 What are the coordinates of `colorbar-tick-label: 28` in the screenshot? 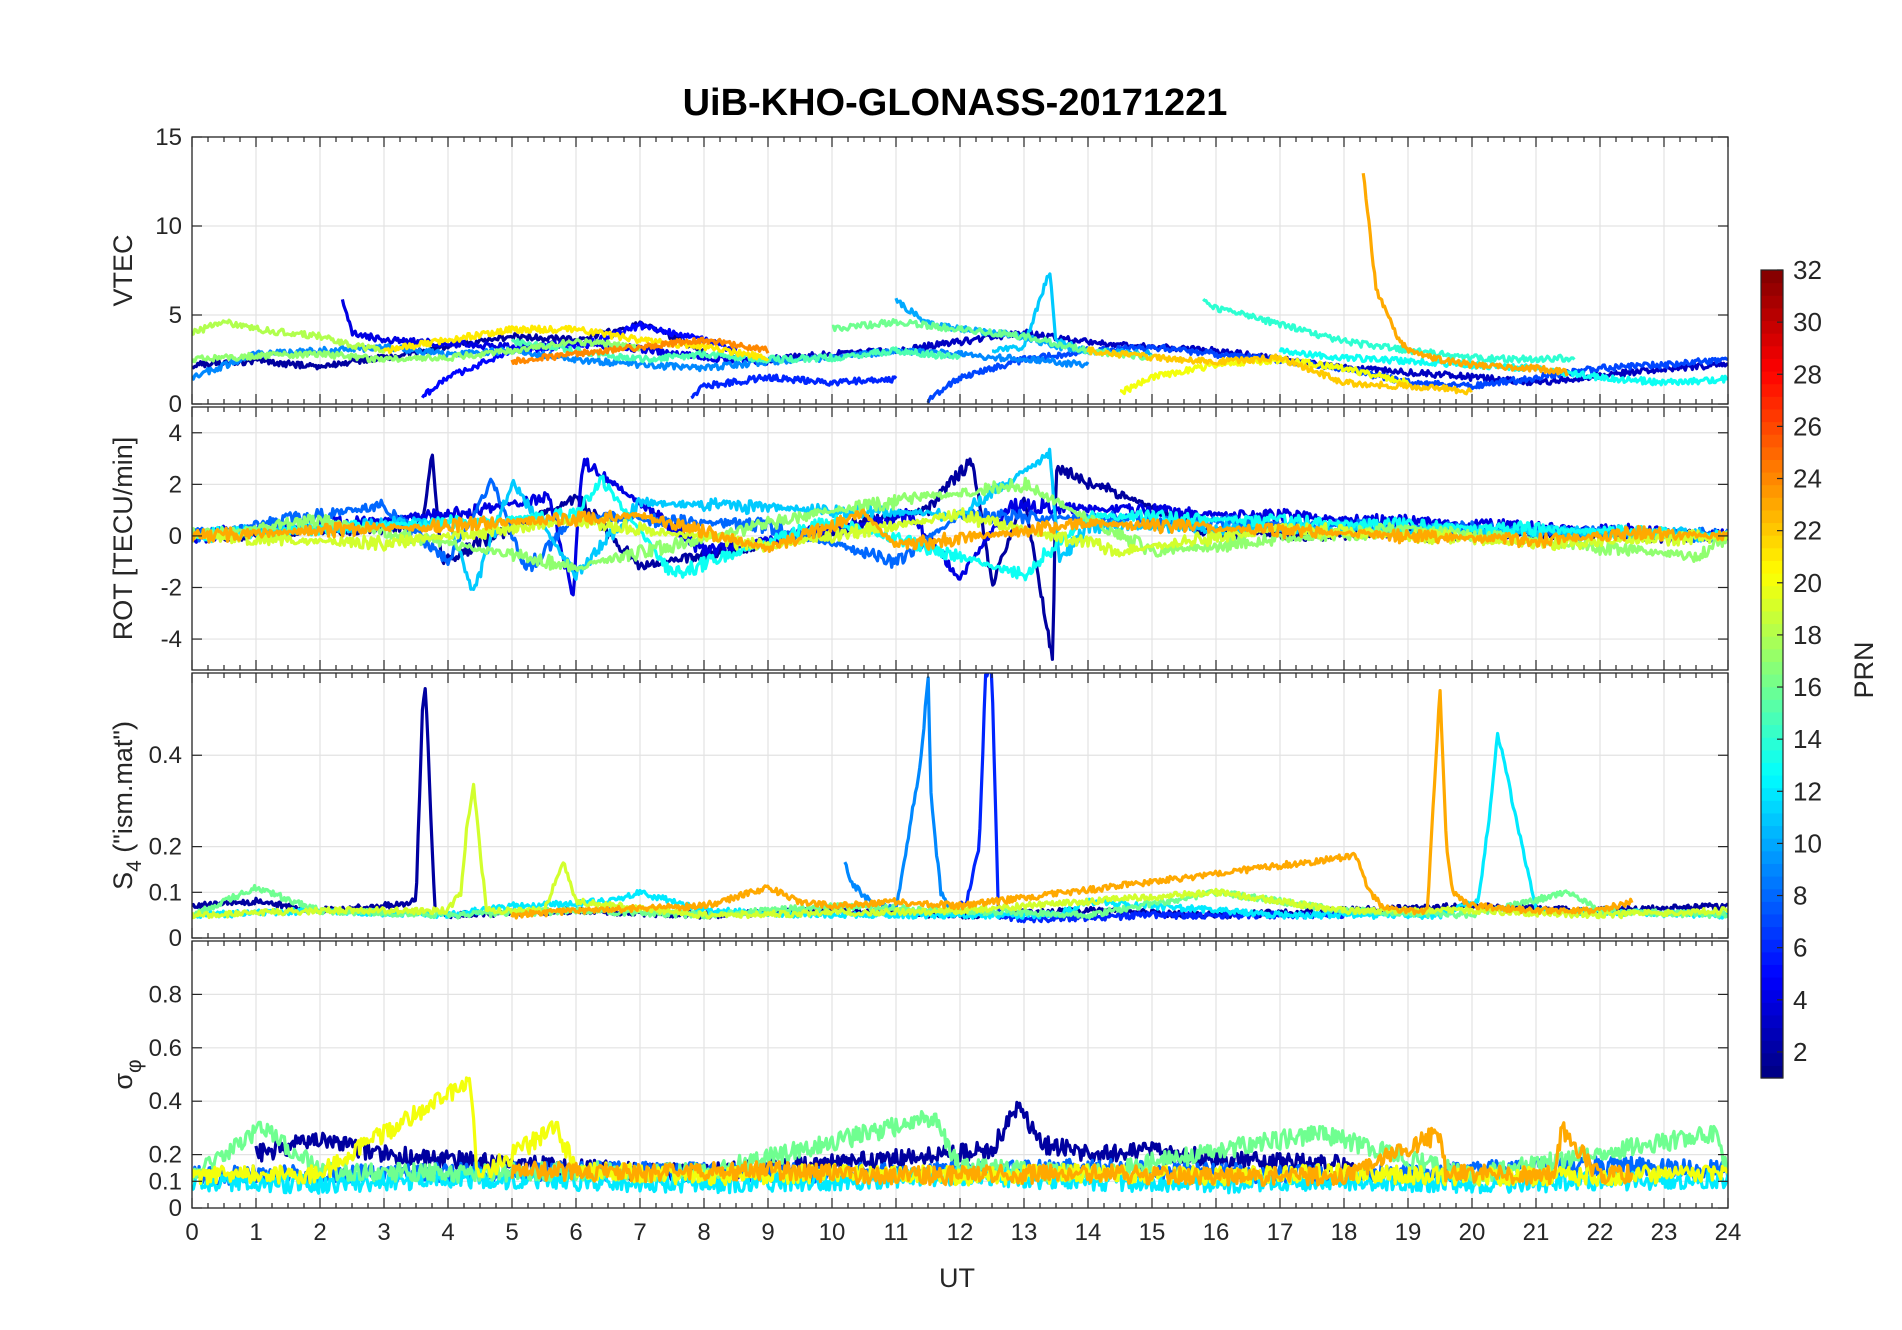 It's located at (1807, 374).